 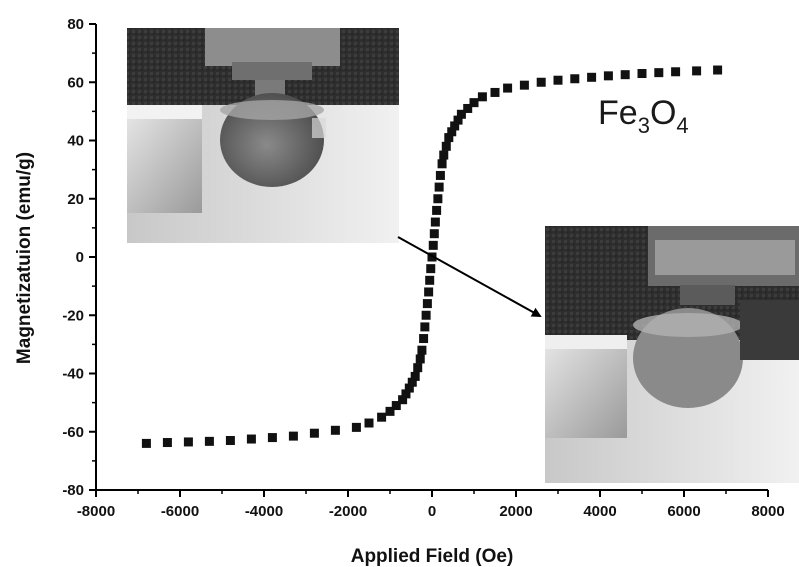 I want to click on inset-photo-left, so click(x=263, y=135).